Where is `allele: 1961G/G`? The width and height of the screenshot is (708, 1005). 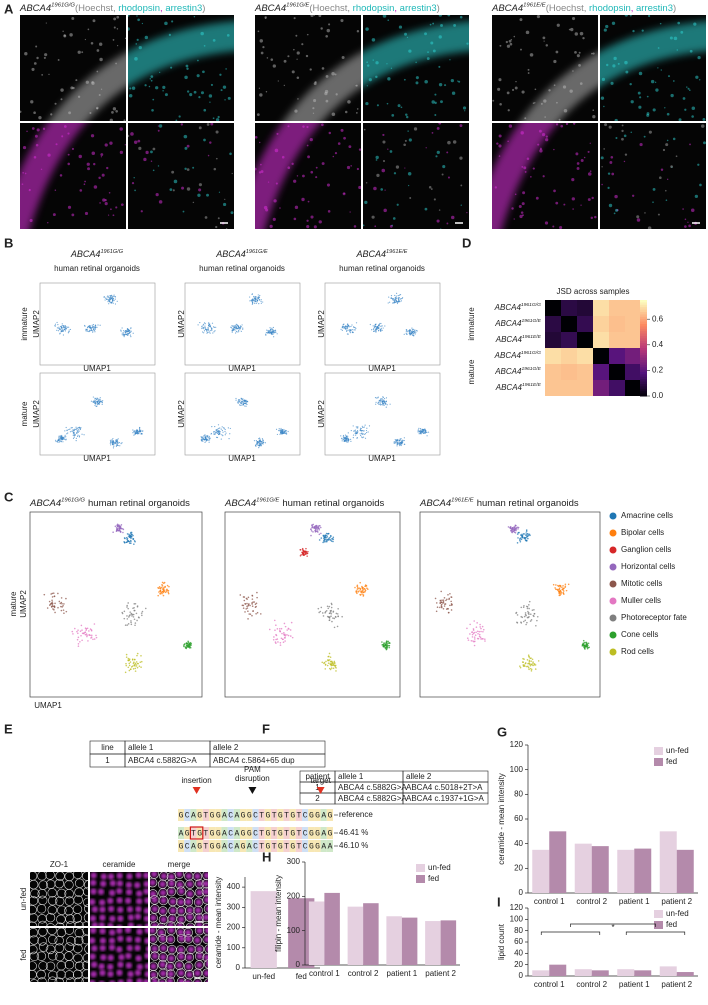
allele: 1961G/G is located at coordinates (73, 500).